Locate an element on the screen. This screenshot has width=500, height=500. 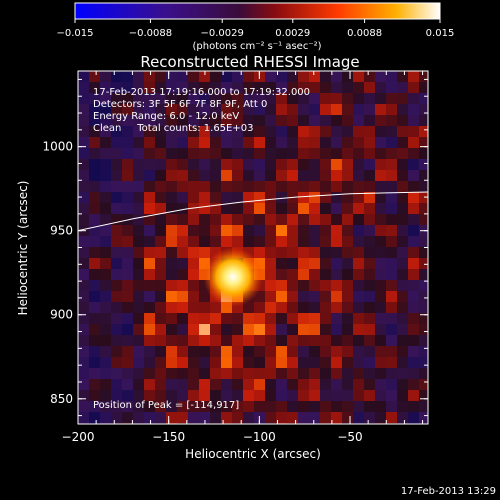
solar-limb-curve is located at coordinates (253, 211).